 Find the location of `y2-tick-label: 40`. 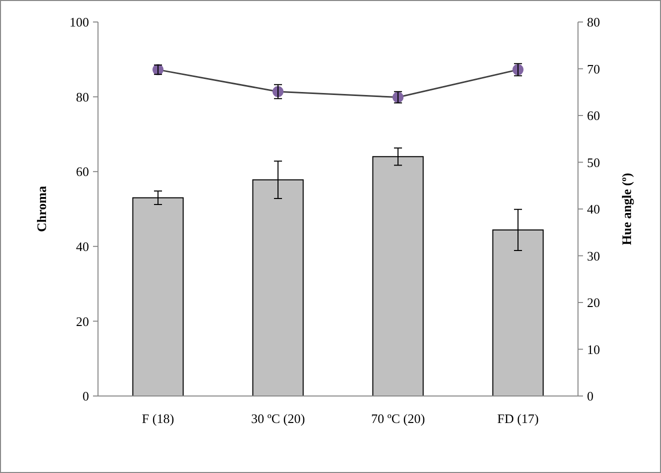

y2-tick-label: 40 is located at coordinates (593, 209).